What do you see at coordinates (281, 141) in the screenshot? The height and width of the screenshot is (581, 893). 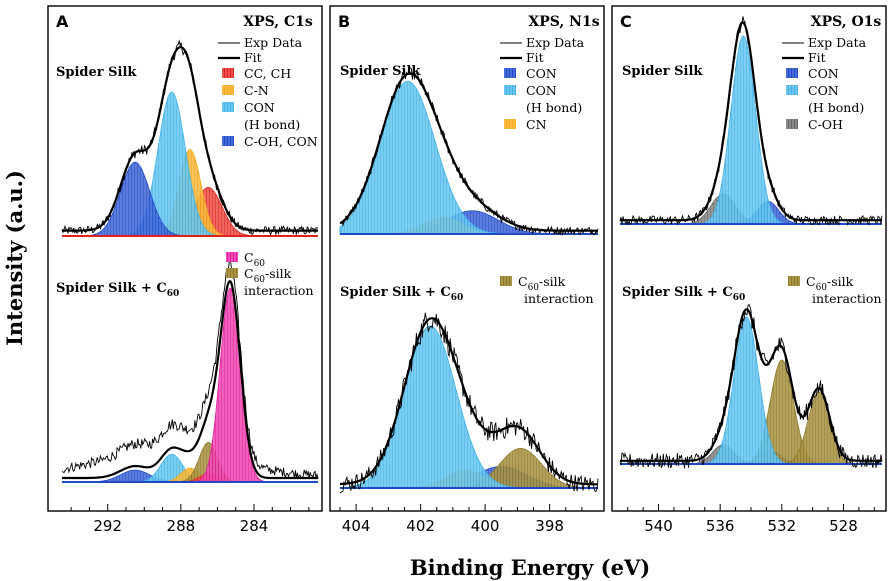 I see `legend-label: C-OH, CON` at bounding box center [281, 141].